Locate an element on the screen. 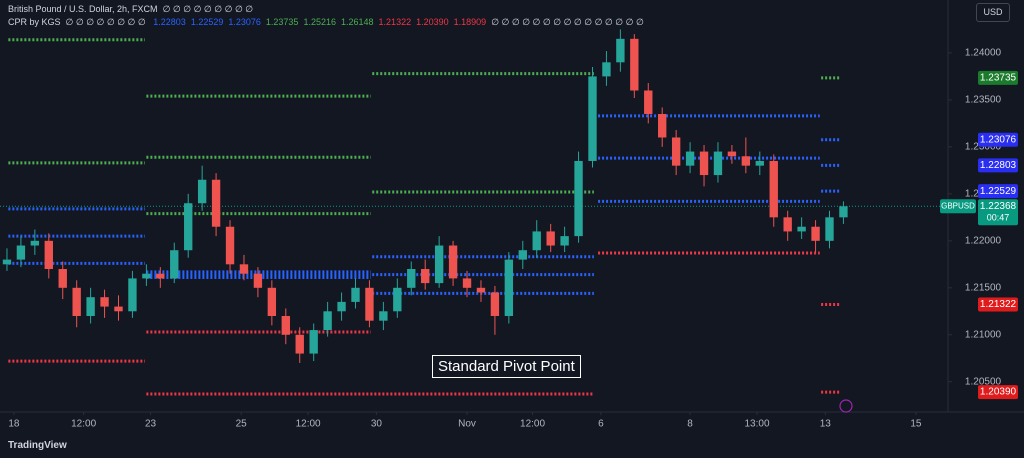 This screenshot has height=458, width=1024. y-tick-label: 1.23000 is located at coordinates (983, 147).